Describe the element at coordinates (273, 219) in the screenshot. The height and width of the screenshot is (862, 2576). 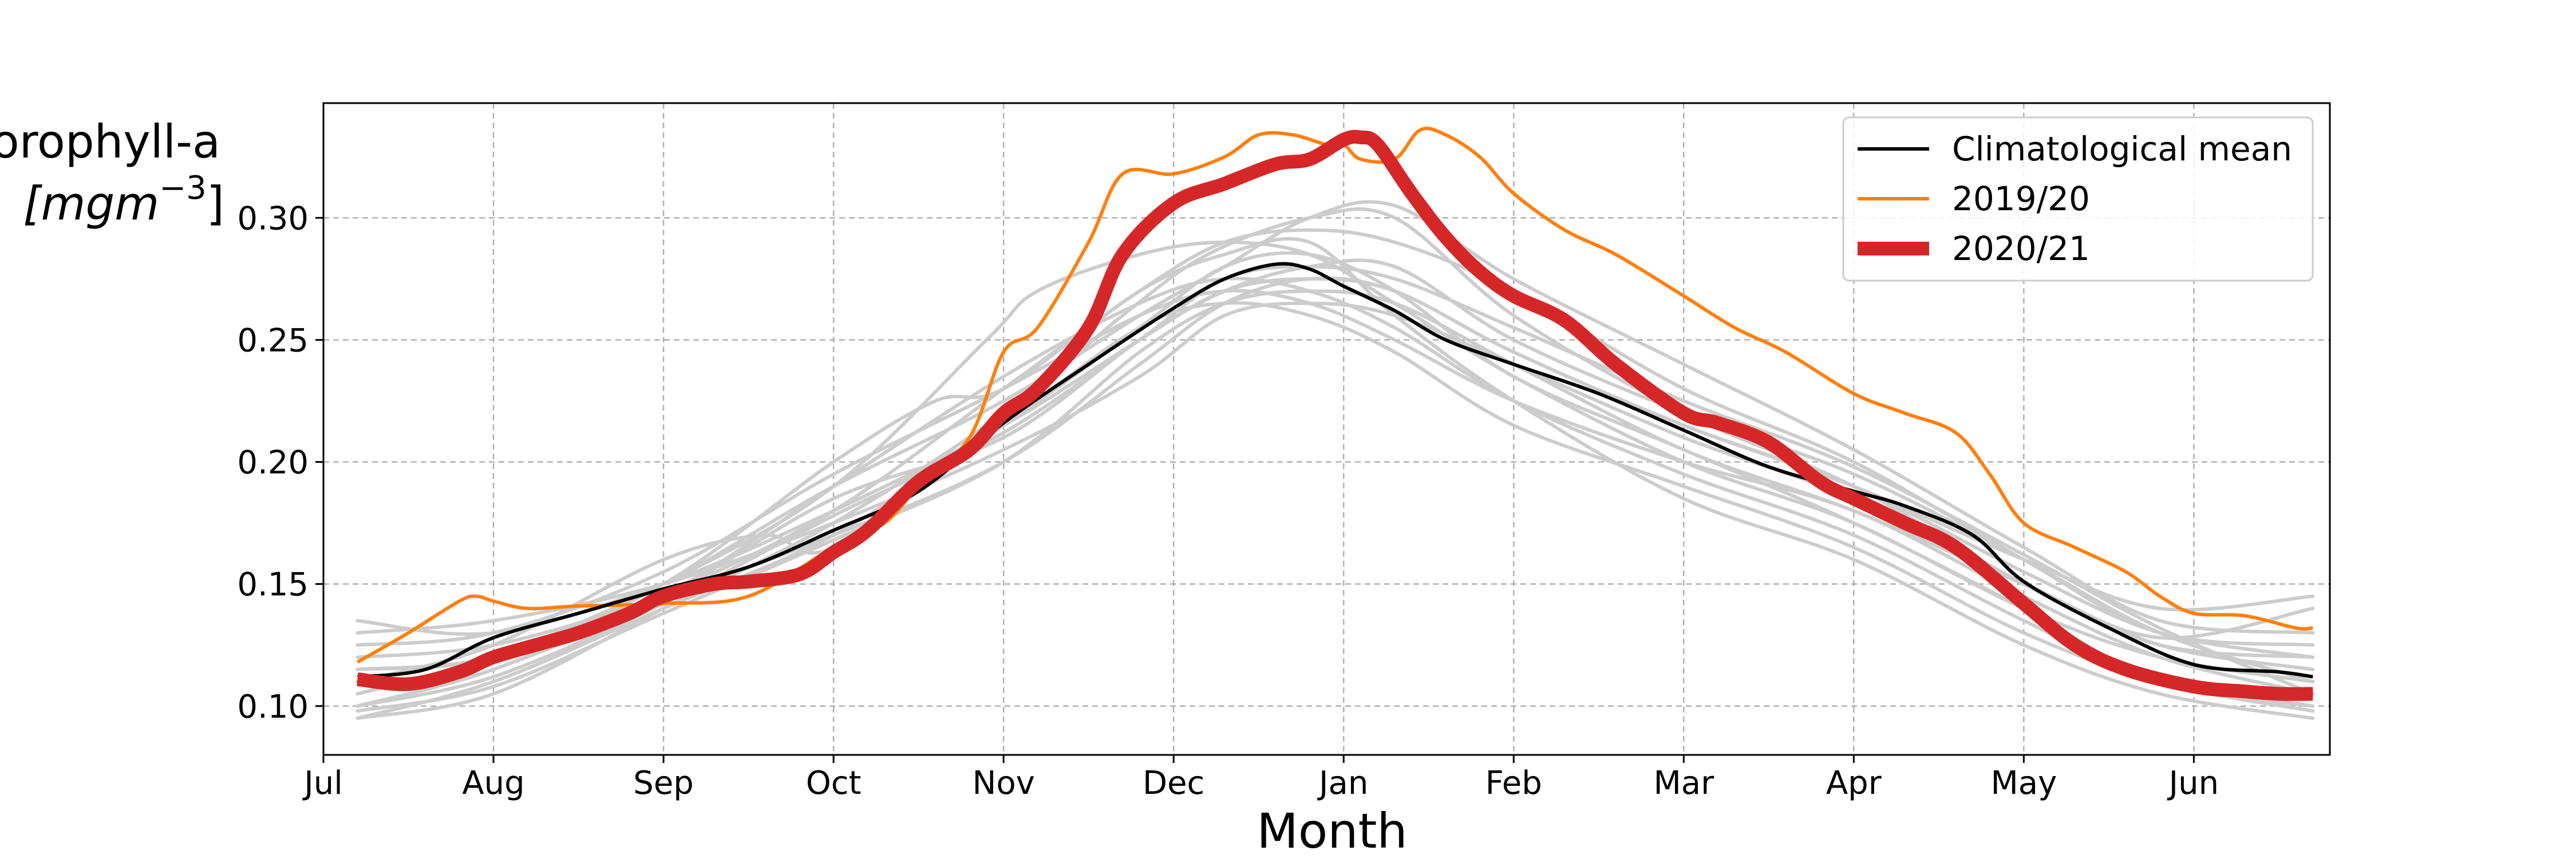
I see `y-tick-label: 0.30` at that location.